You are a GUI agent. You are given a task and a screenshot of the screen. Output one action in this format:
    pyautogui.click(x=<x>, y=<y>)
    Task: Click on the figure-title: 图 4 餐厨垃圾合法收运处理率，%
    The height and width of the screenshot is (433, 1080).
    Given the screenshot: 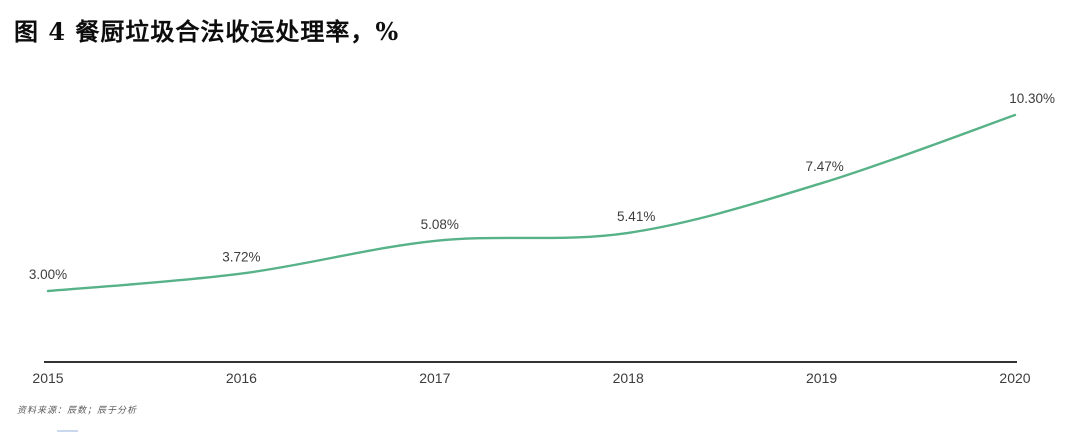 What is the action you would take?
    pyautogui.click(x=207, y=31)
    